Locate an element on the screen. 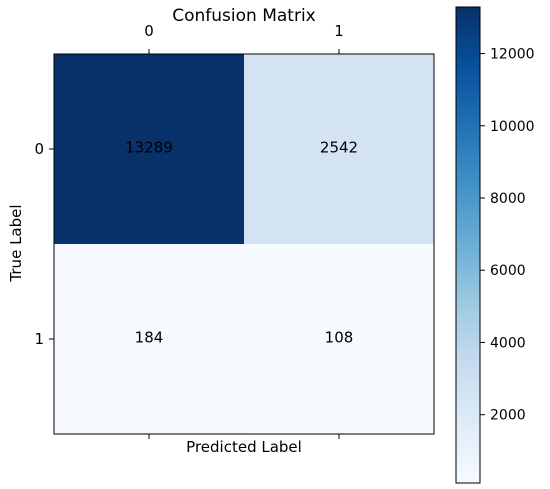 This screenshot has height=489, width=550. cell-value-label: 108 is located at coordinates (339, 338).